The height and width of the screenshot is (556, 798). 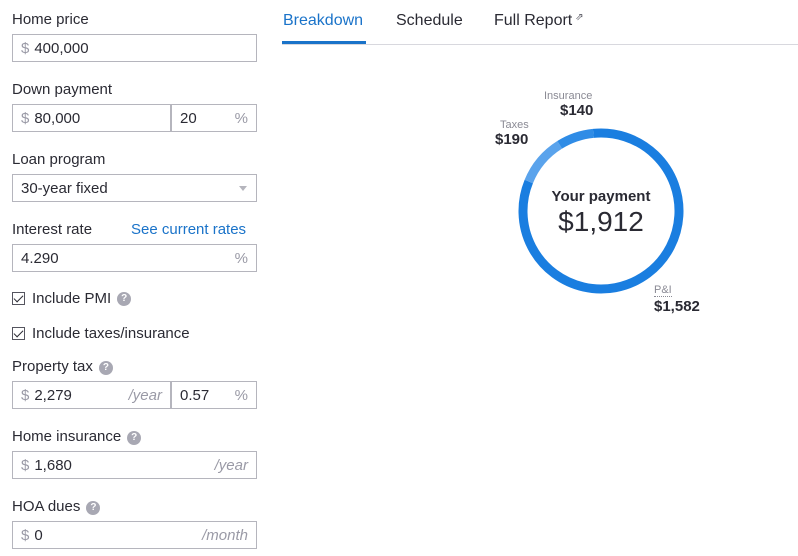 What do you see at coordinates (543, 162) in the screenshot?
I see `donut-slice-taxes` at bounding box center [543, 162].